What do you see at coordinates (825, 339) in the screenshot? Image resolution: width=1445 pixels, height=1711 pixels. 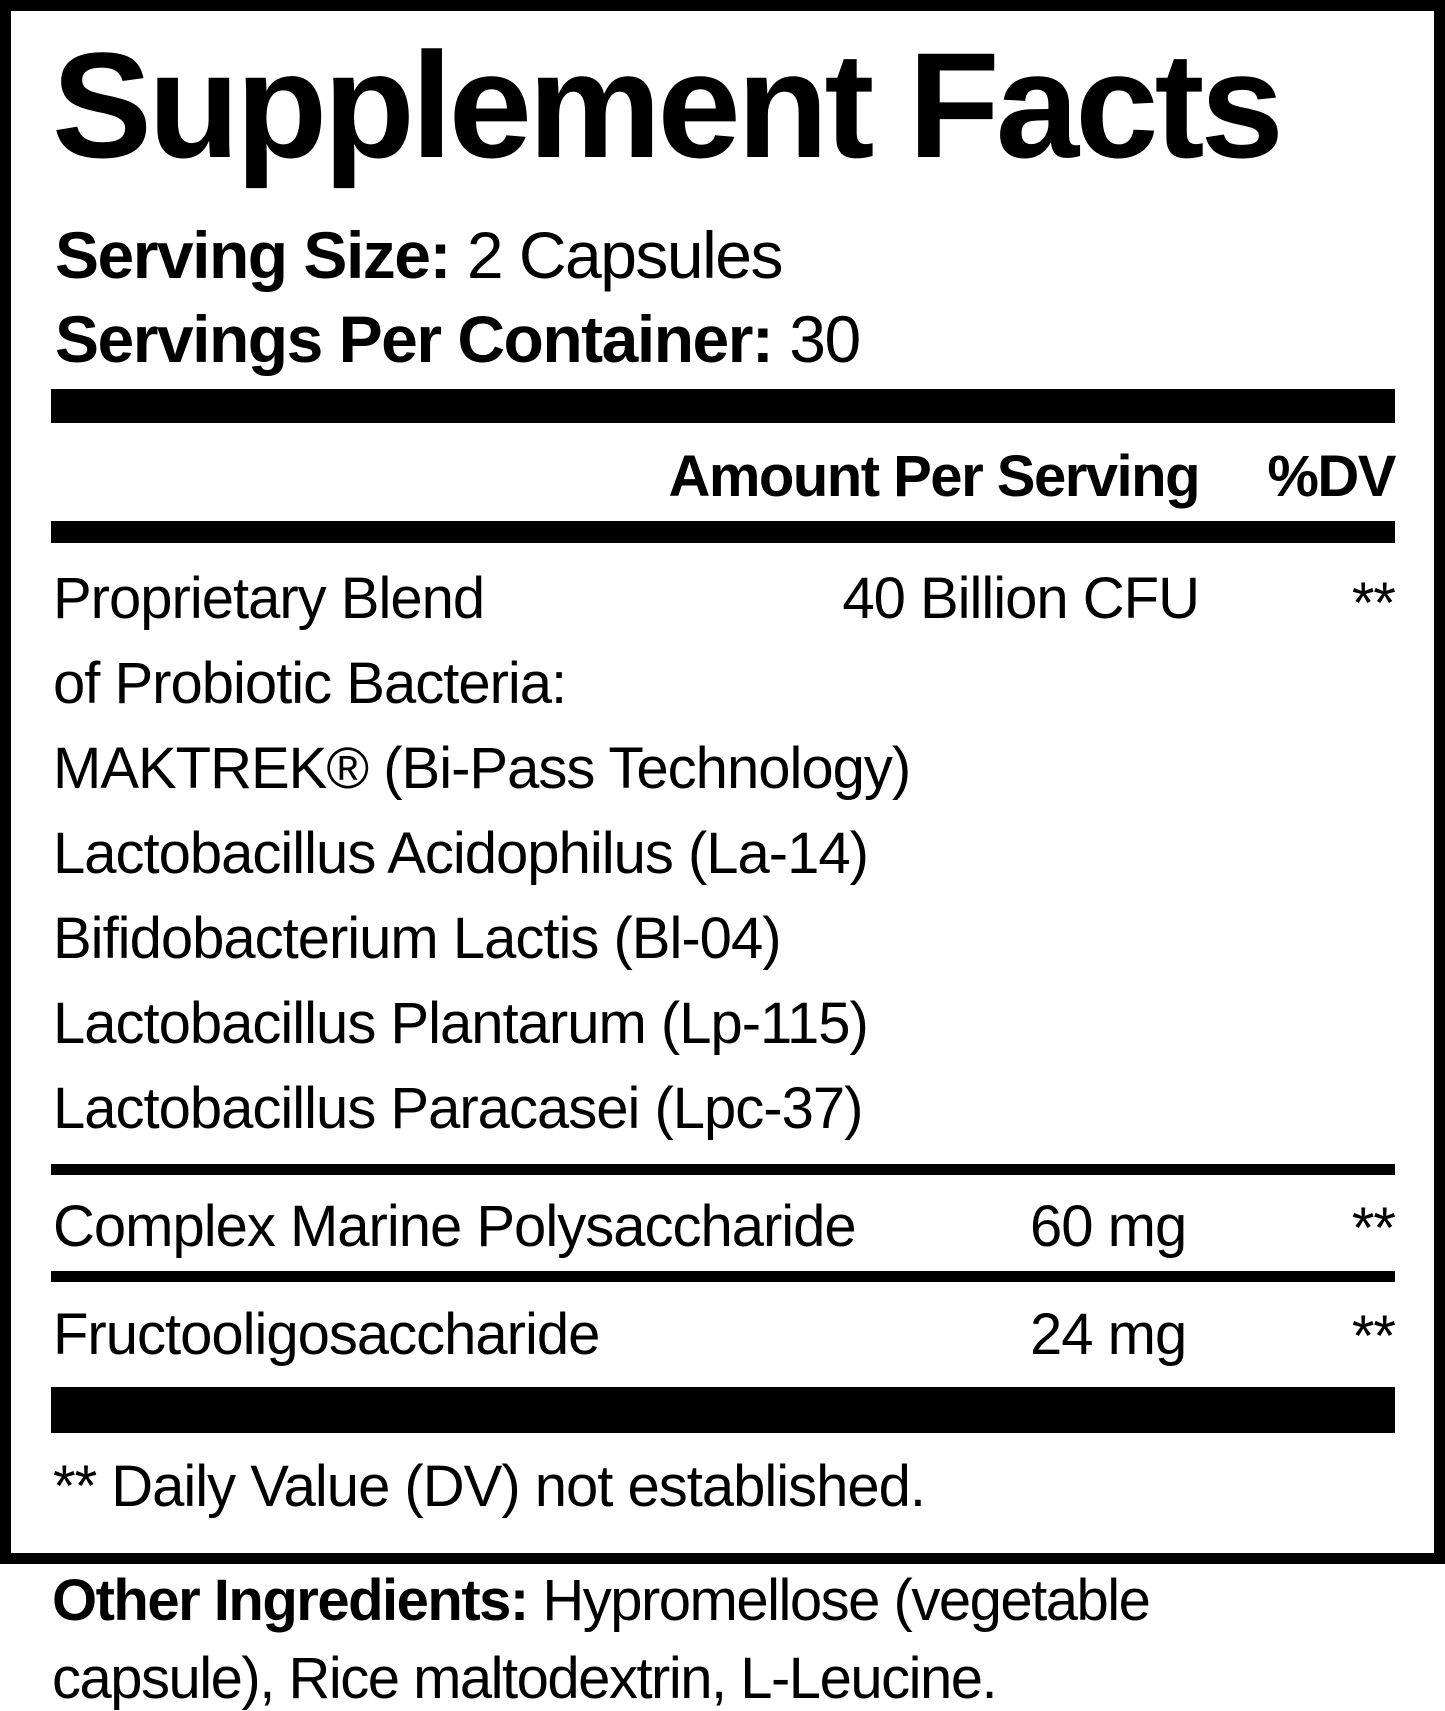 I see `servings-per-container-value: 30` at bounding box center [825, 339].